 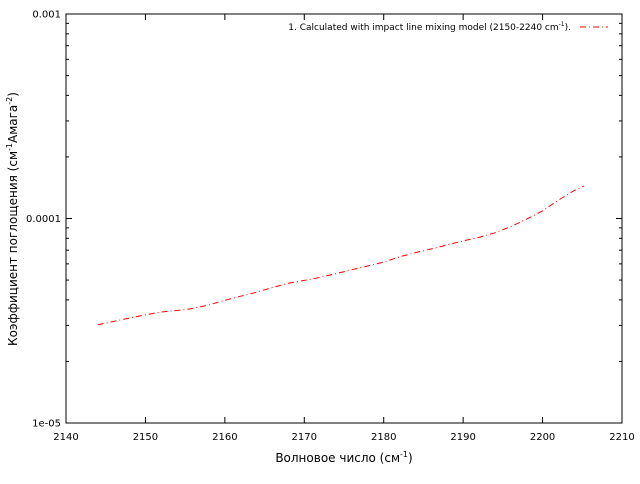 I want to click on x-tick-label: 2210, so click(x=621, y=437).